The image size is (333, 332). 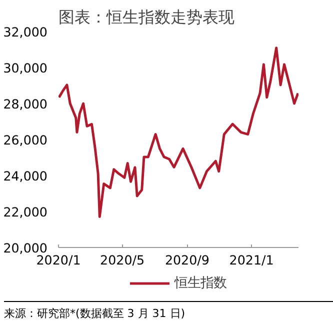 I want to click on y-tick-label: 30,000, so click(x=25, y=68).